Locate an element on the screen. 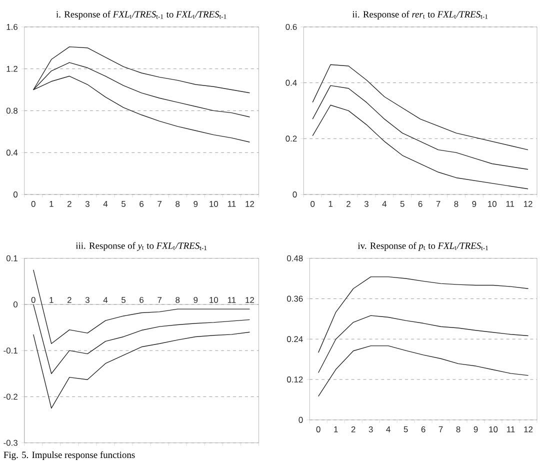  y-tick-label: 0.36 is located at coordinates (295, 299).